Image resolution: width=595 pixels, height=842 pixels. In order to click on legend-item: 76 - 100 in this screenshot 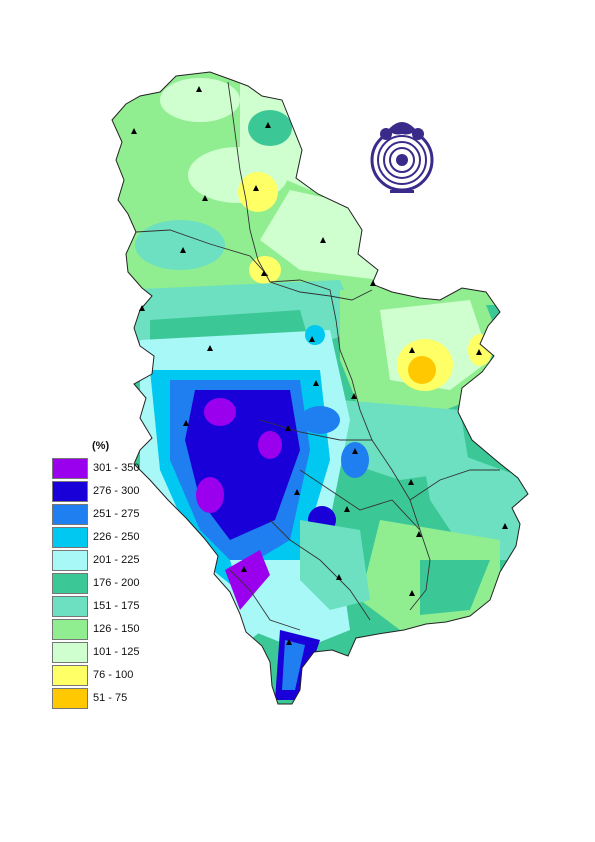, I will do `click(122, 676)`.